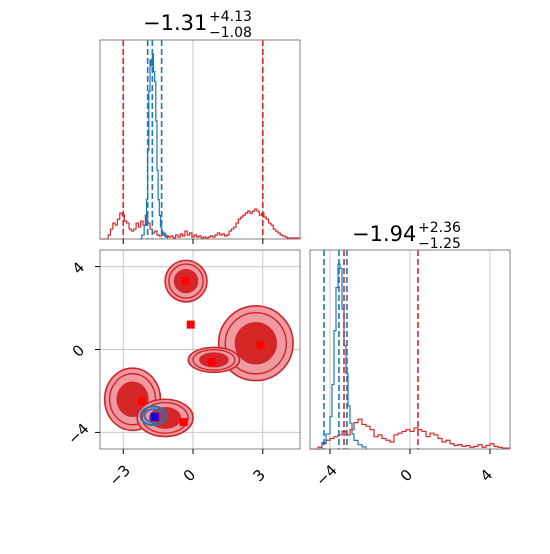 The height and width of the screenshot is (554, 550). I want to click on joint-ytick-label-1: 0, so click(78, 350).